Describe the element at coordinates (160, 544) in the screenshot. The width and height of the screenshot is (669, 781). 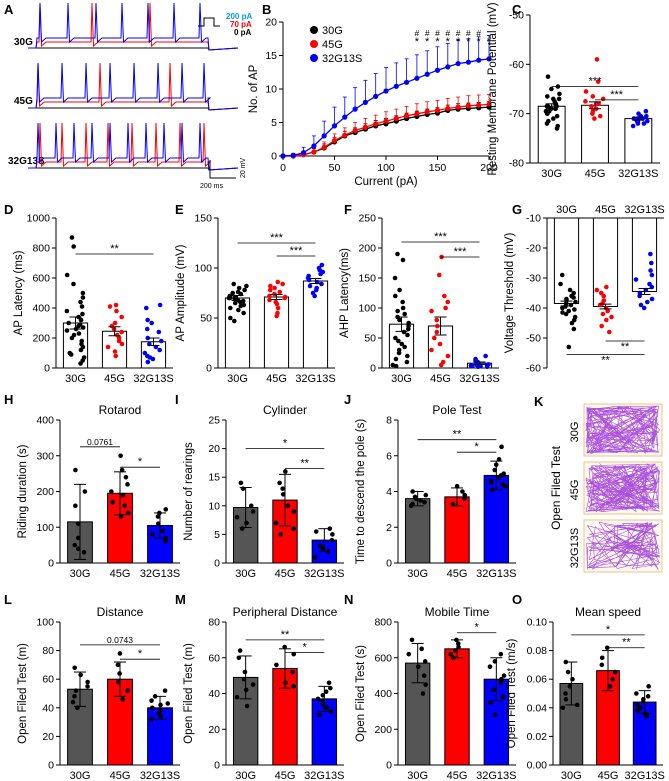
I see `bar-32g13s` at that location.